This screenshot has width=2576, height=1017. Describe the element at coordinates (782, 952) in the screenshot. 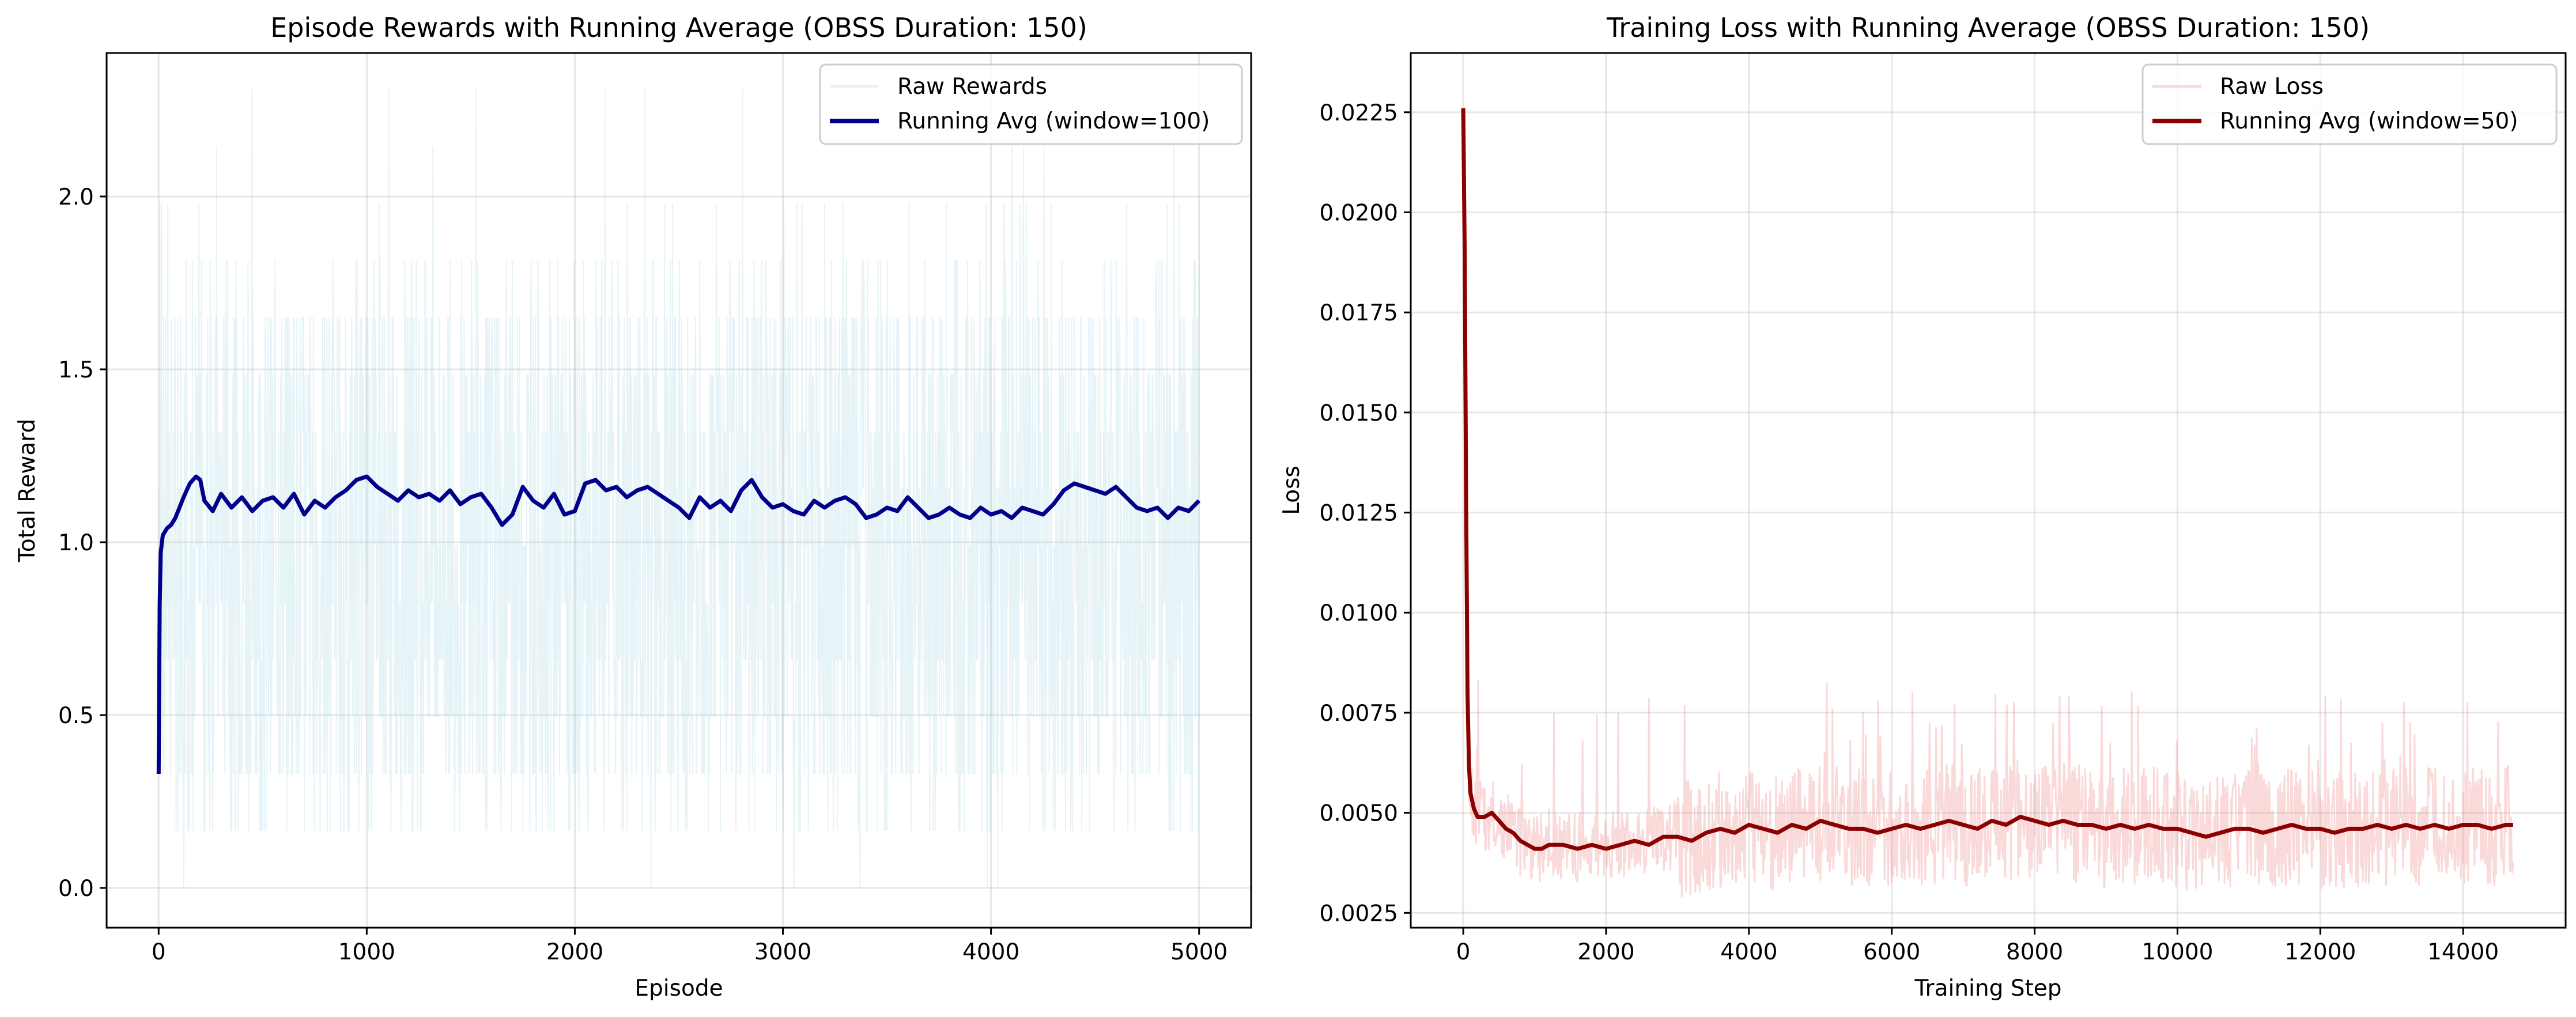

I see `rewards-x-tick-label: 3000` at that location.